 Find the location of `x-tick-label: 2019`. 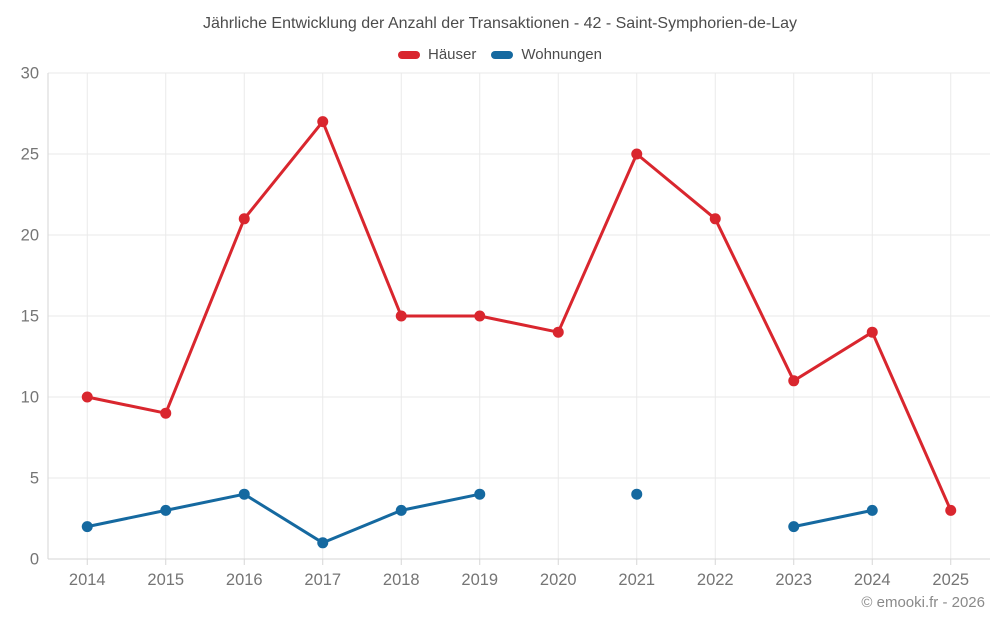

x-tick-label: 2019 is located at coordinates (479, 580).